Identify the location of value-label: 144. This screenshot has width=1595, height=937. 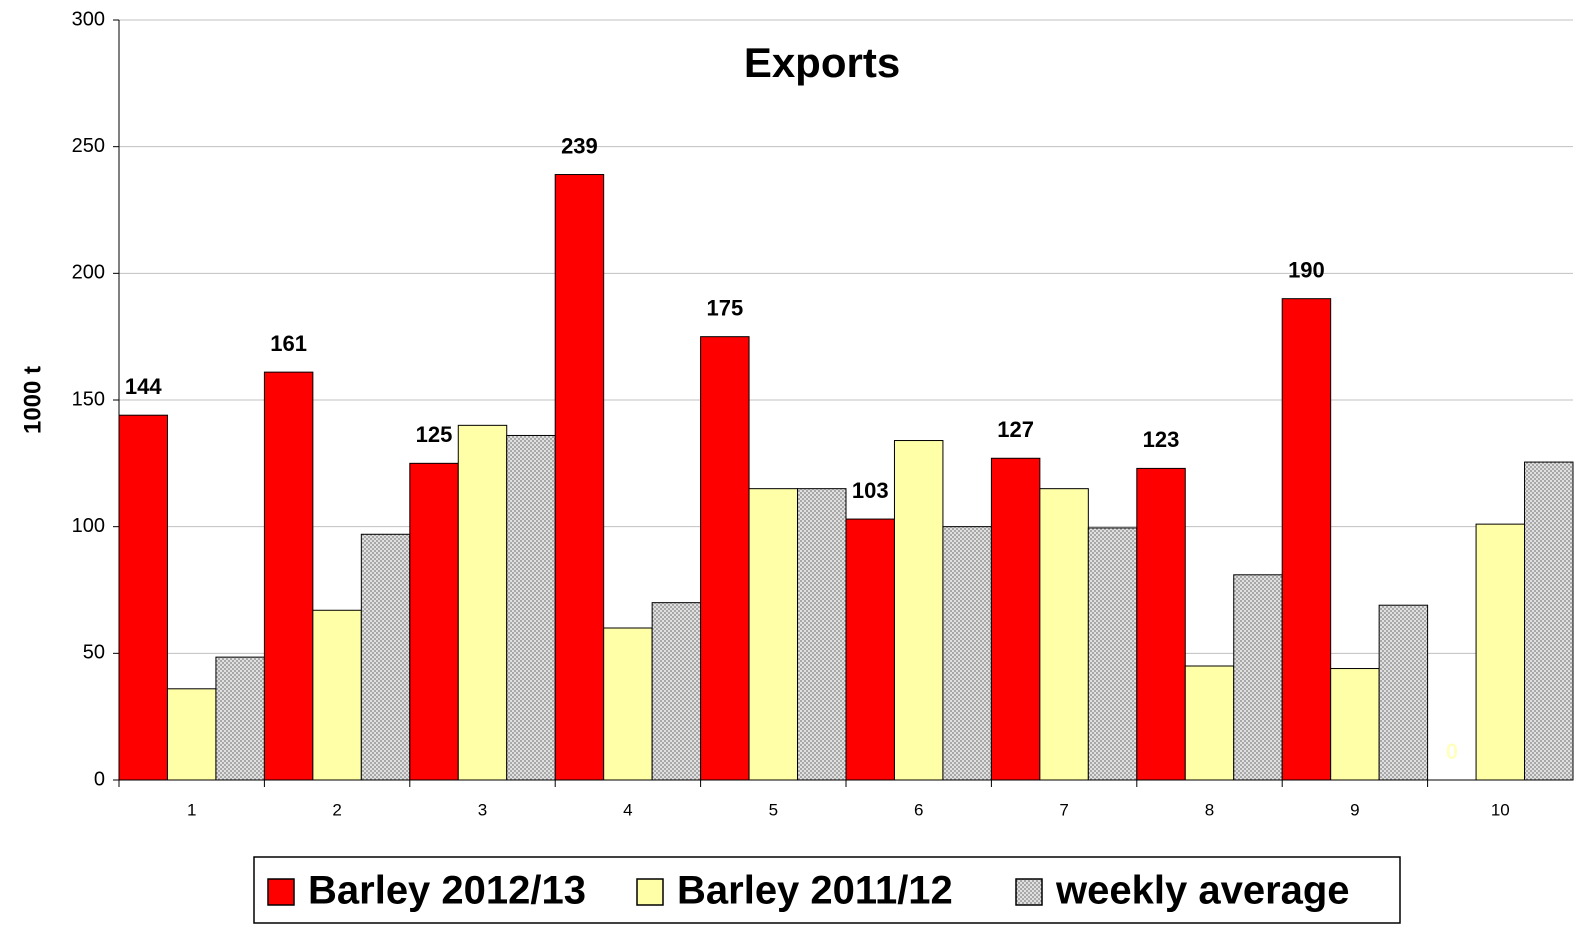
(143, 386).